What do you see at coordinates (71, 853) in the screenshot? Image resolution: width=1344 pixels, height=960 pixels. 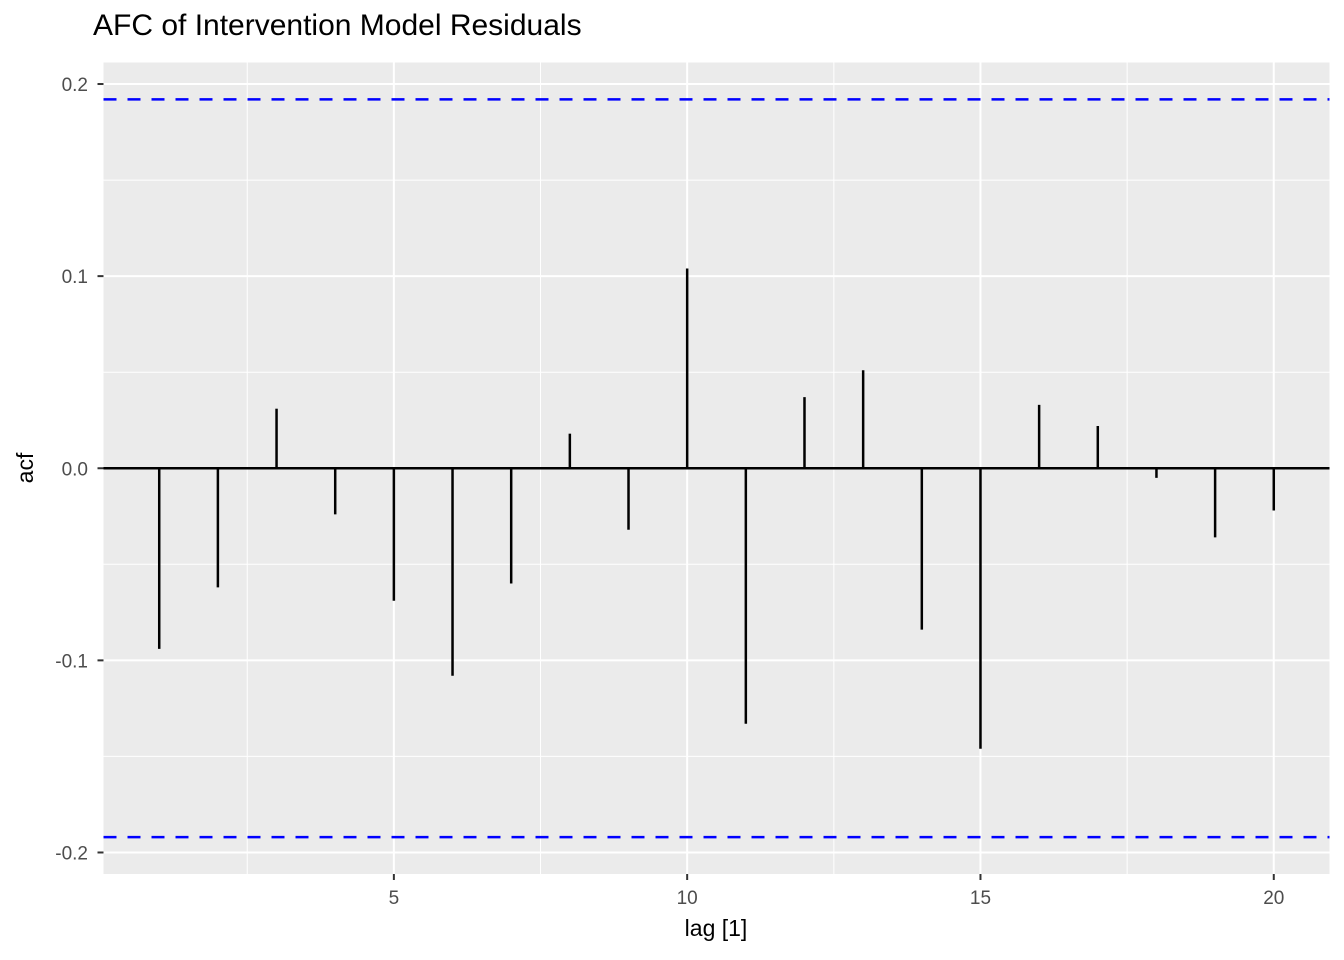 I see `y-tick-label: -0.2` at bounding box center [71, 853].